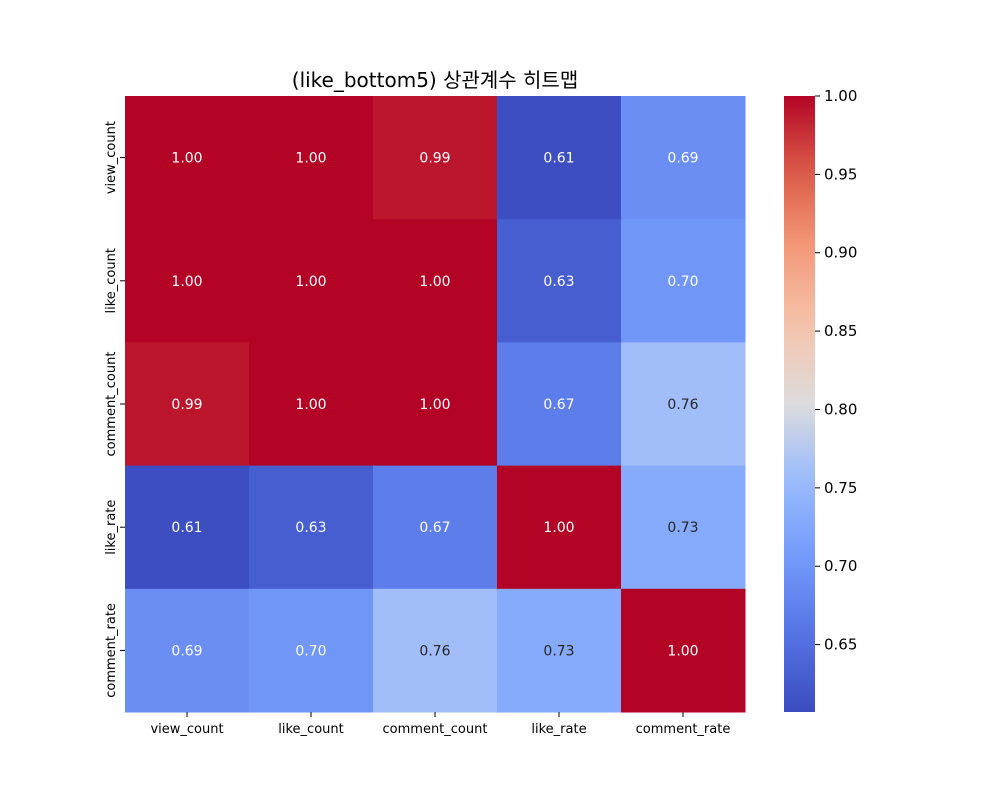 This screenshot has height=800, width=1000. What do you see at coordinates (840, 566) in the screenshot?
I see `colorbar-tick-label: 0.70` at bounding box center [840, 566].